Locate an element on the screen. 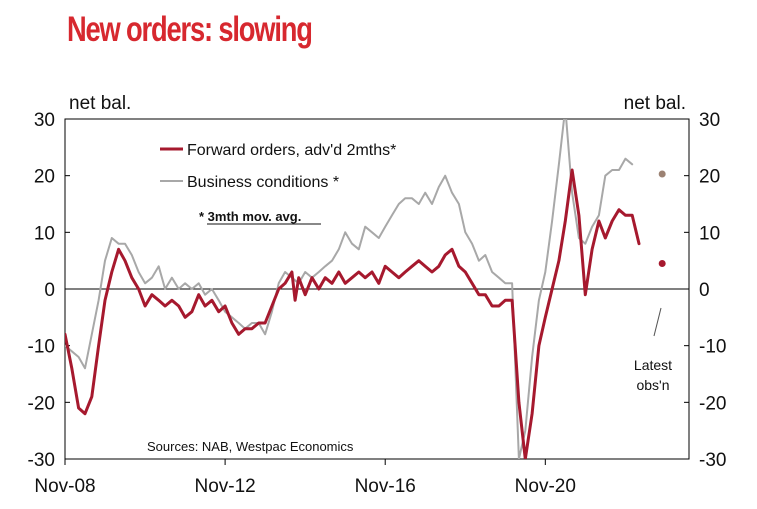 The height and width of the screenshot is (509, 757). legend-label-forward-orders: Forward orders, adv'd 2mths* is located at coordinates (291, 150).